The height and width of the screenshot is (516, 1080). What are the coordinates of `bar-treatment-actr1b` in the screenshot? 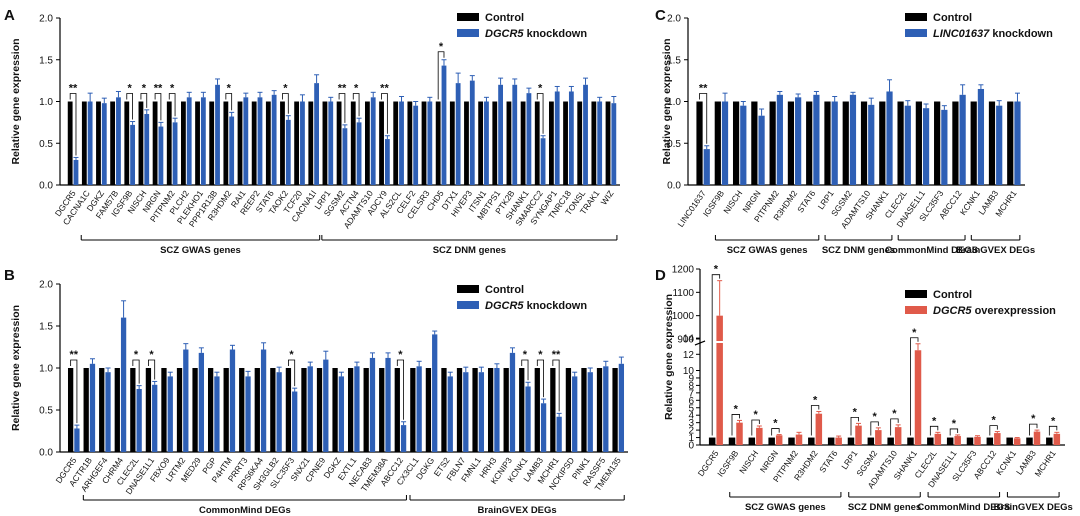 It's located at (92, 407).